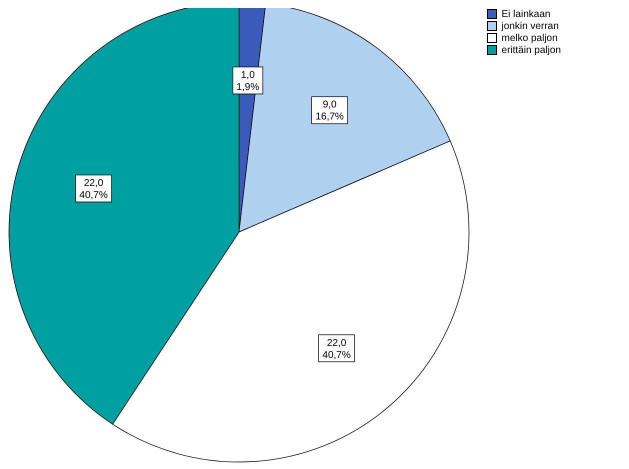  What do you see at coordinates (530, 26) in the screenshot?
I see `legend-label: jonkin verran` at bounding box center [530, 26].